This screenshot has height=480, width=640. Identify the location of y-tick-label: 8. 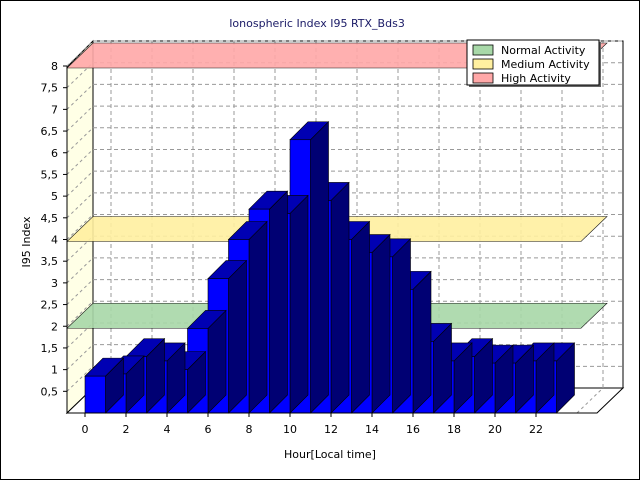
(54, 66).